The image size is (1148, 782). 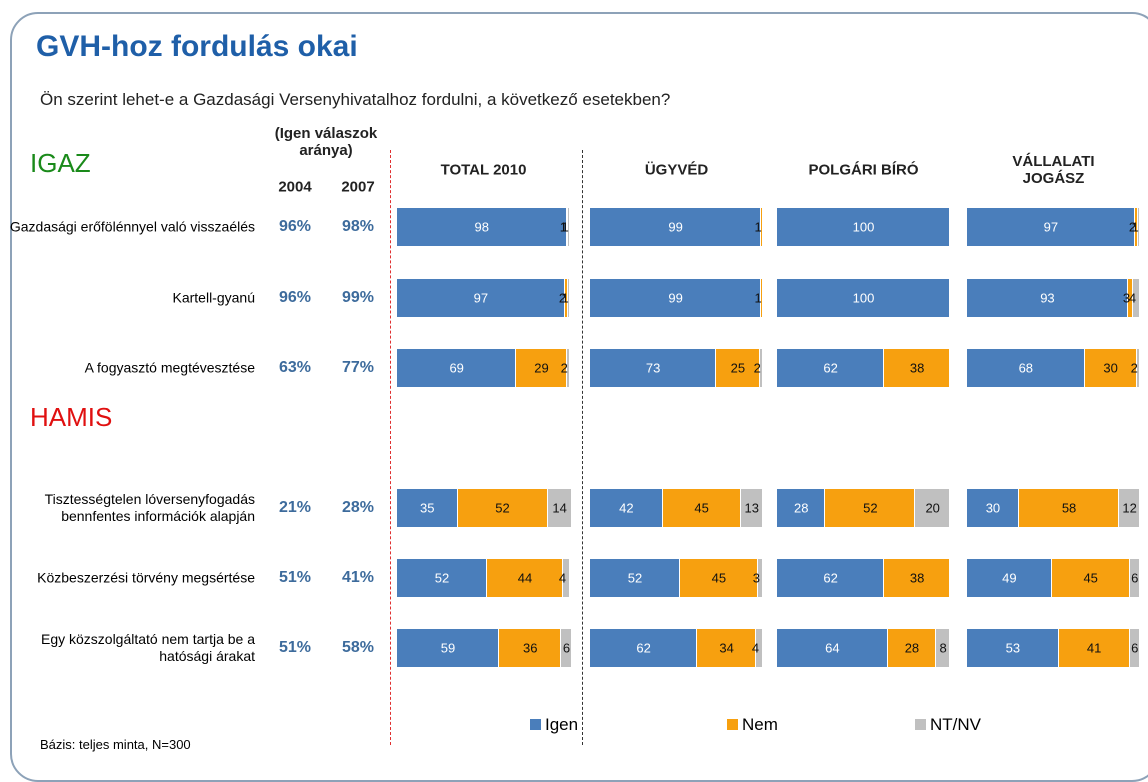 I want to click on row-label: A fogyasztó megtévesztése, so click(x=169, y=367).